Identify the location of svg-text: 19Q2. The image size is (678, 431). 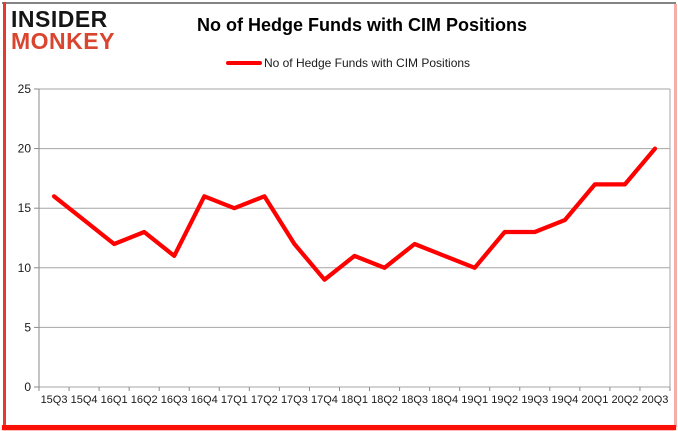
(504, 400).